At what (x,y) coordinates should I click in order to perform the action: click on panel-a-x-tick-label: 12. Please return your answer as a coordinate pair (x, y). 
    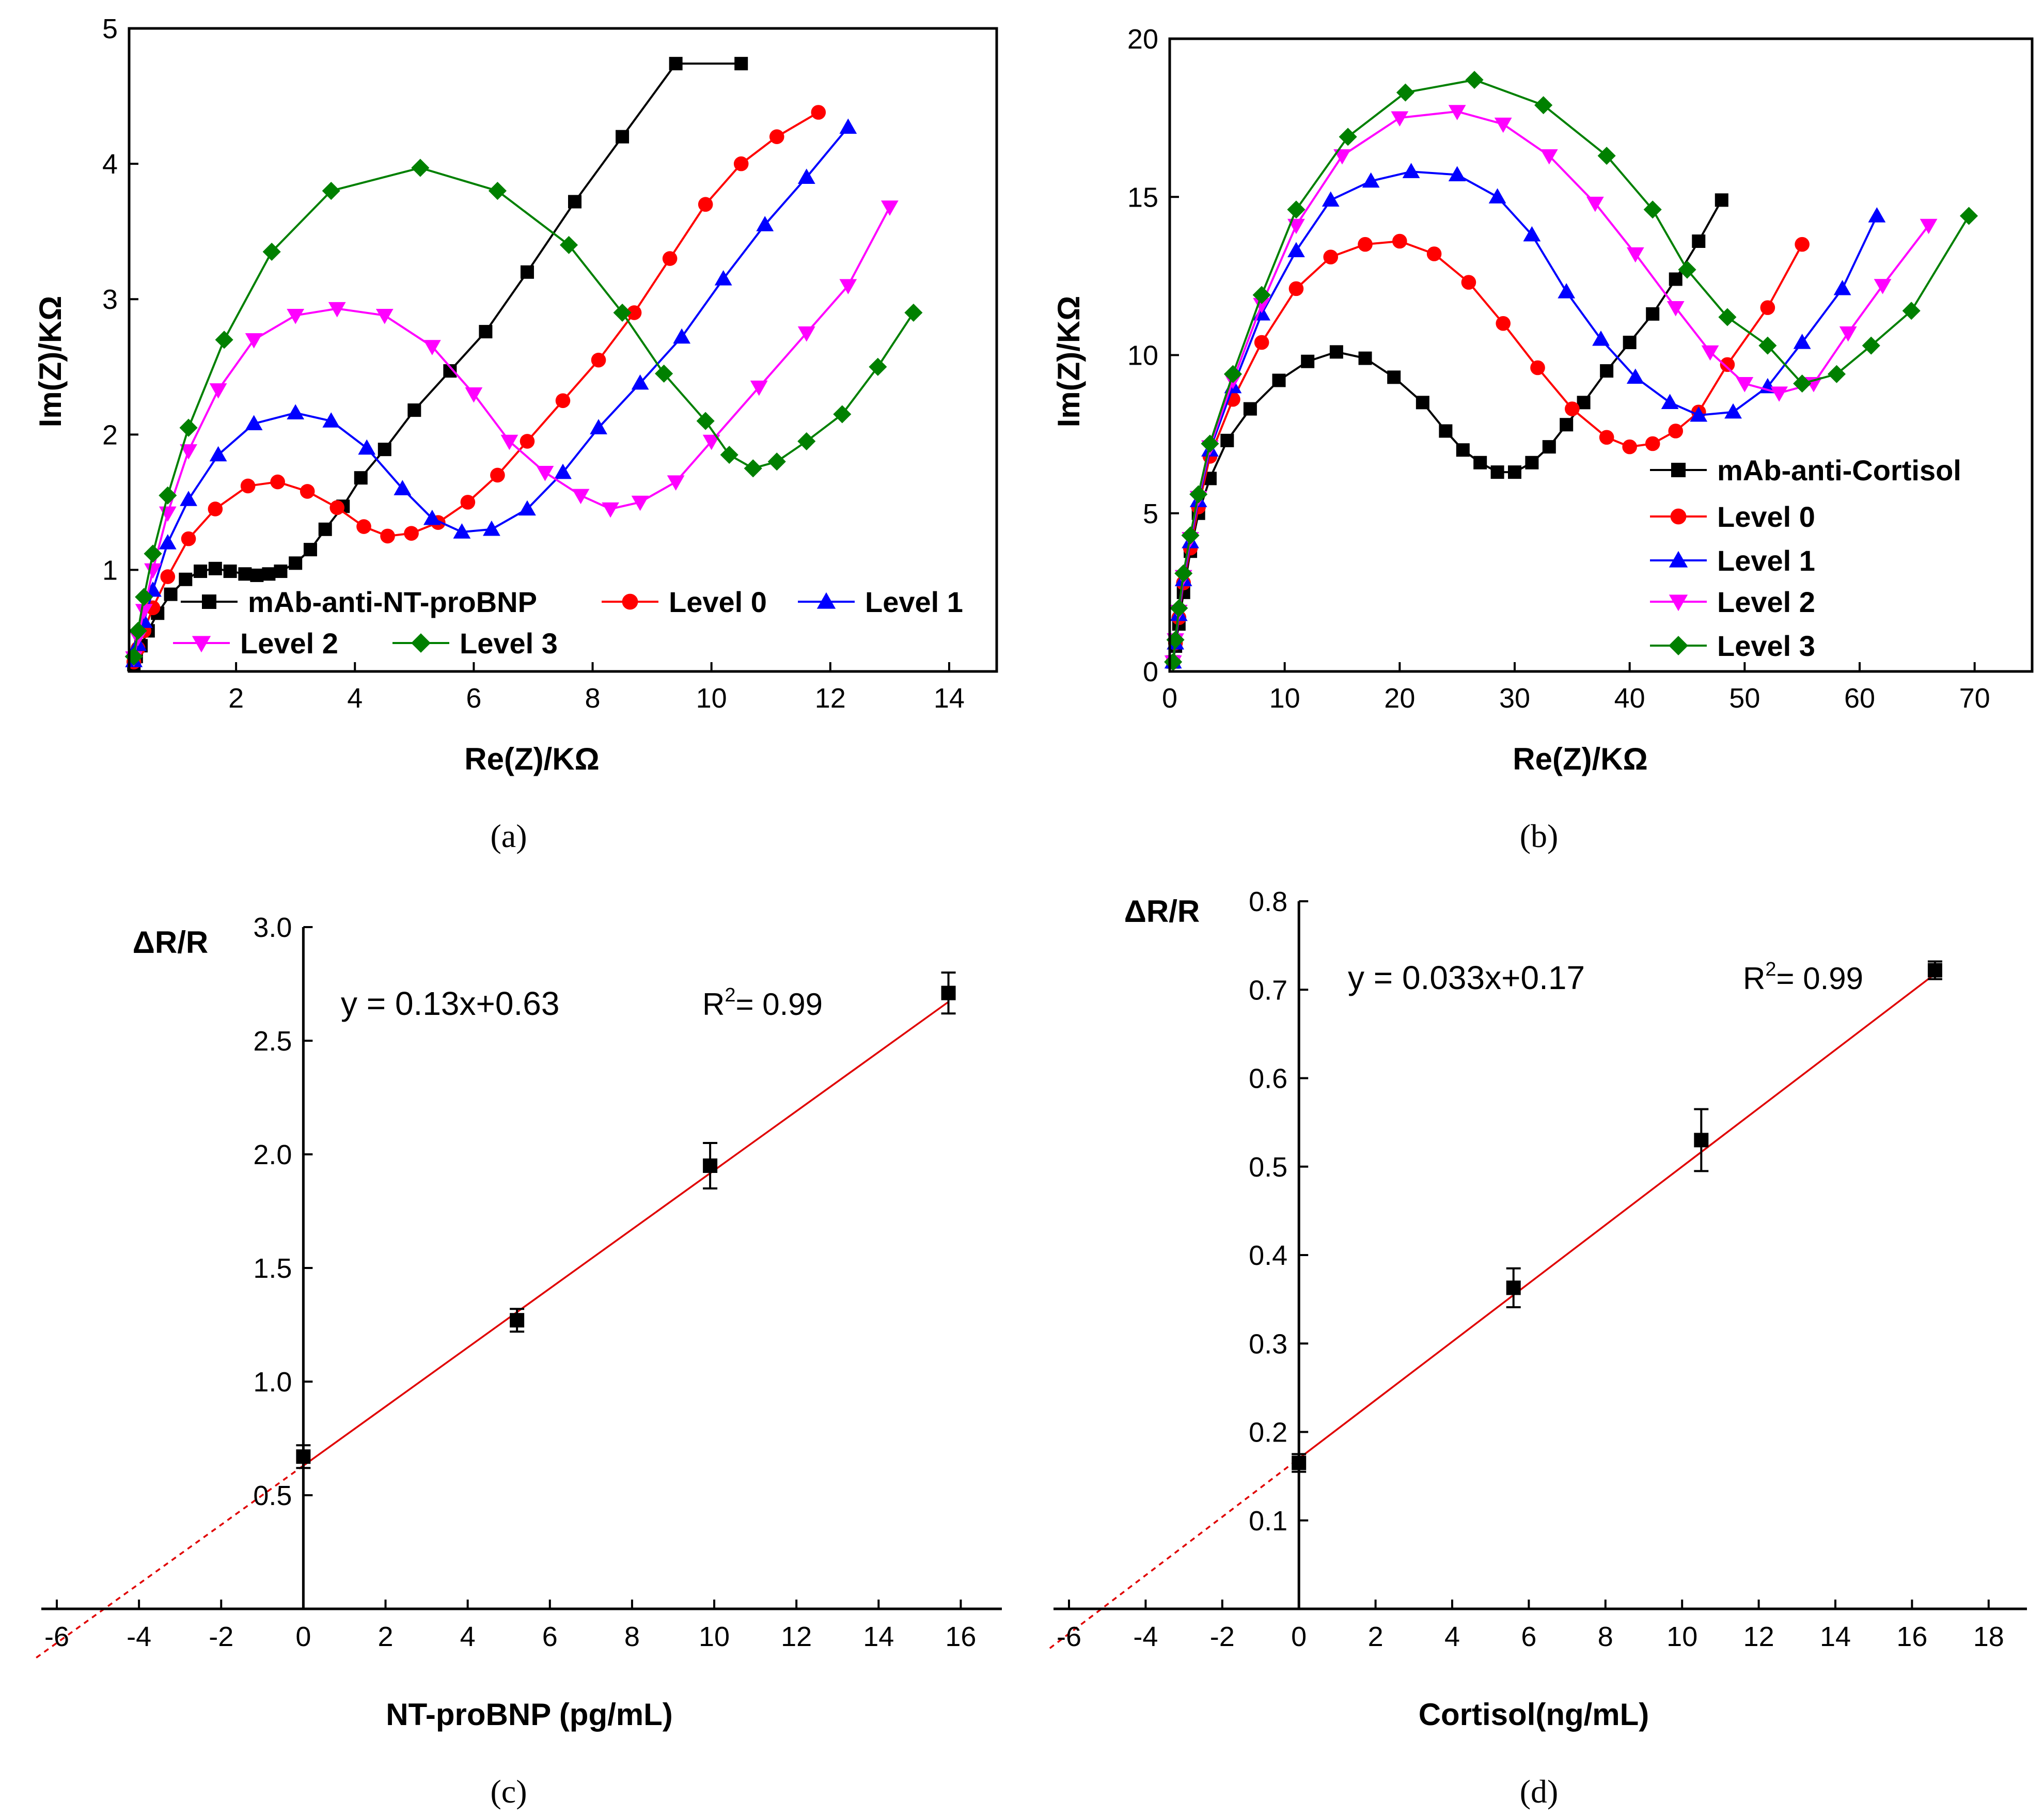
    Looking at the image, I should click on (830, 698).